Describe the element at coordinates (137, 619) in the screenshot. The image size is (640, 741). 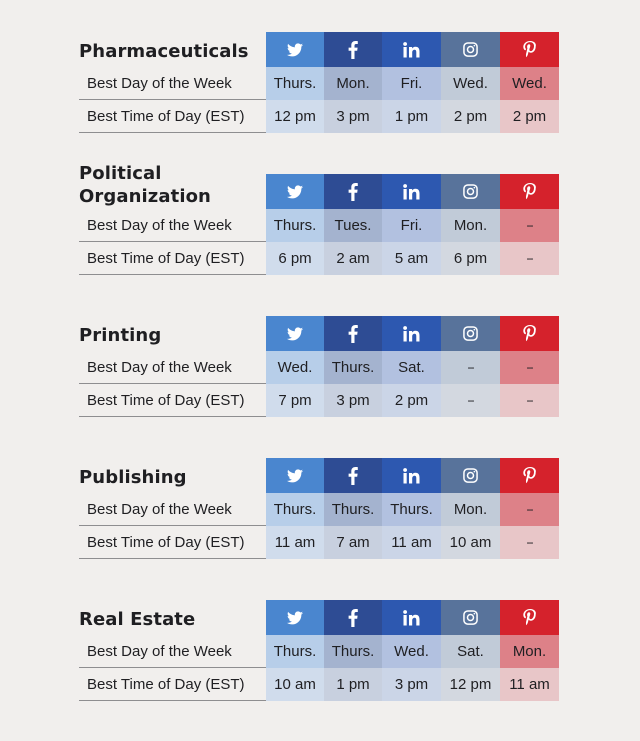
I see `industry-title: Real Estate` at that location.